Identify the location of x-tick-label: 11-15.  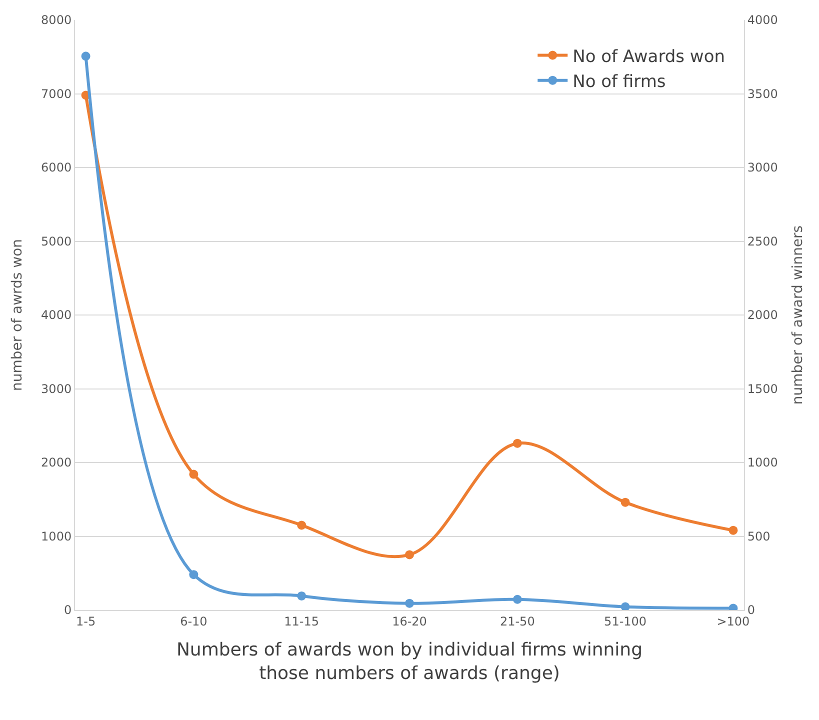
(302, 621).